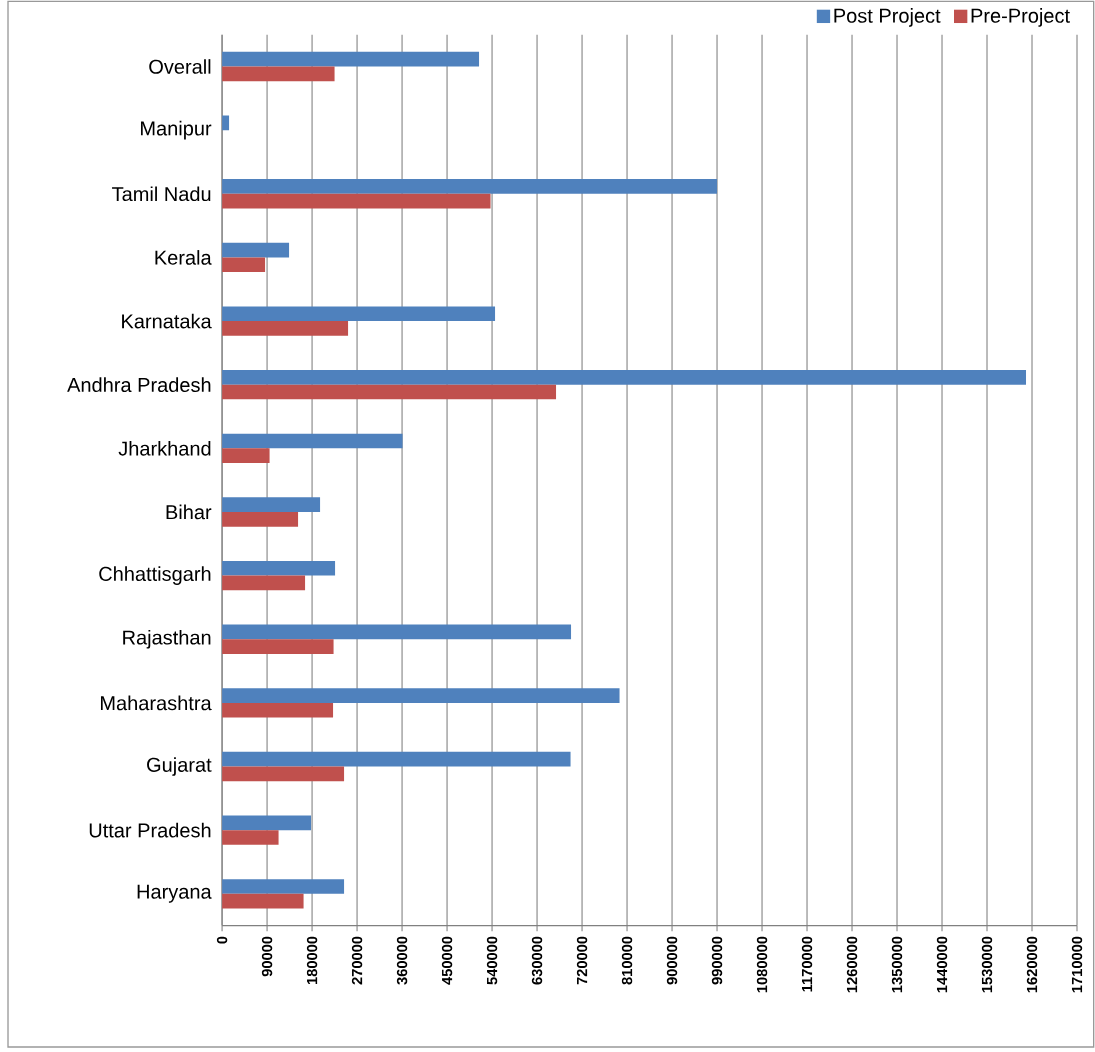 The height and width of the screenshot is (1052, 1095). Describe the element at coordinates (176, 130) in the screenshot. I see `y-tick-label: Manipur` at that location.